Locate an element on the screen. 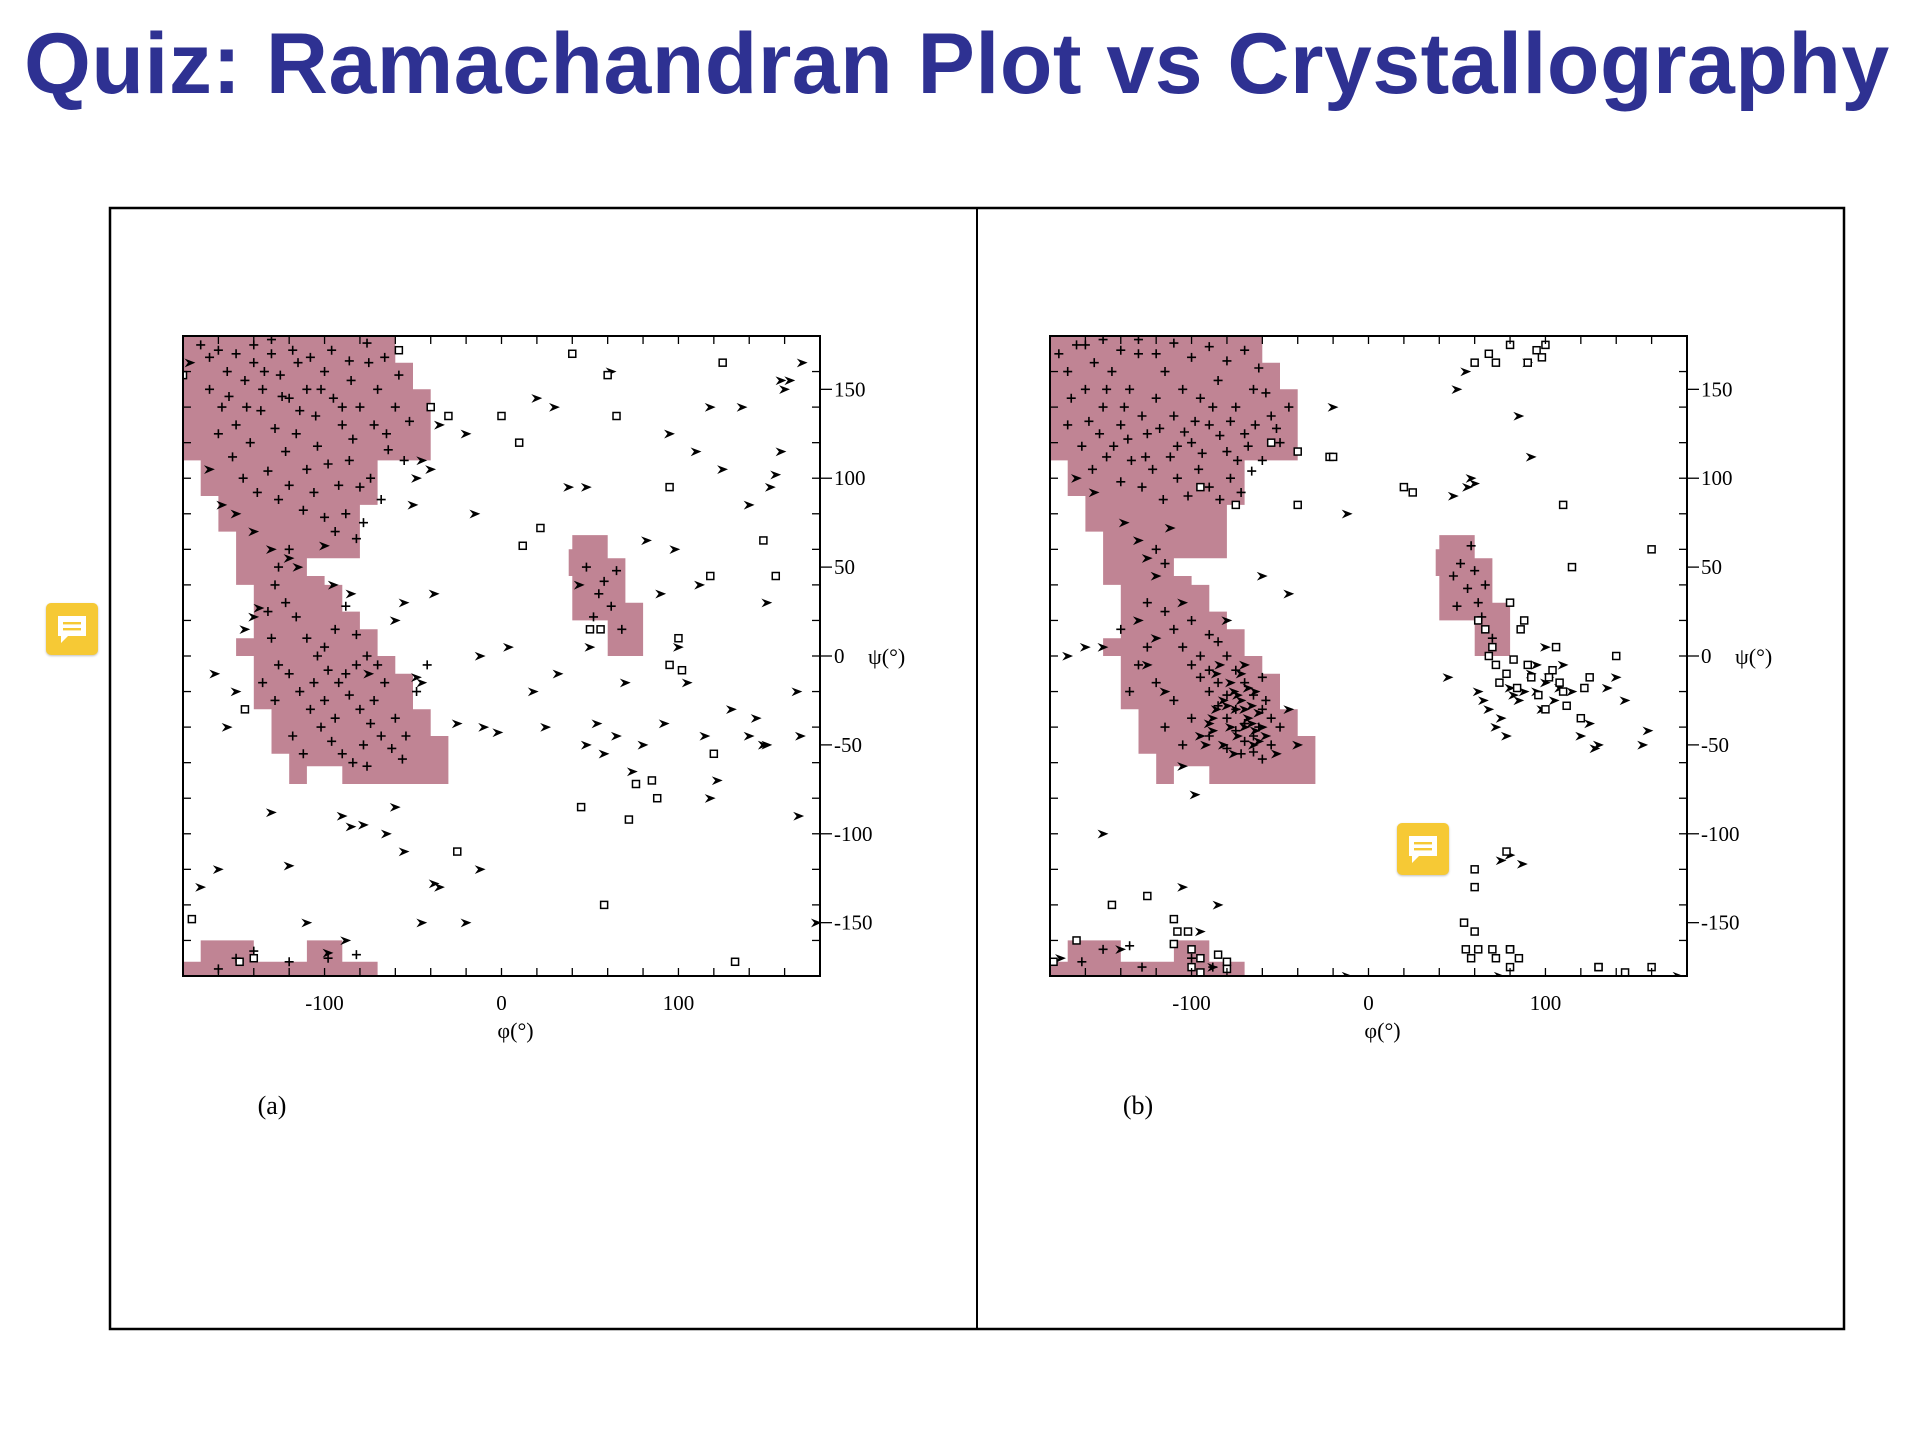  x-tick-label: 100 is located at coordinates (1546, 1003).